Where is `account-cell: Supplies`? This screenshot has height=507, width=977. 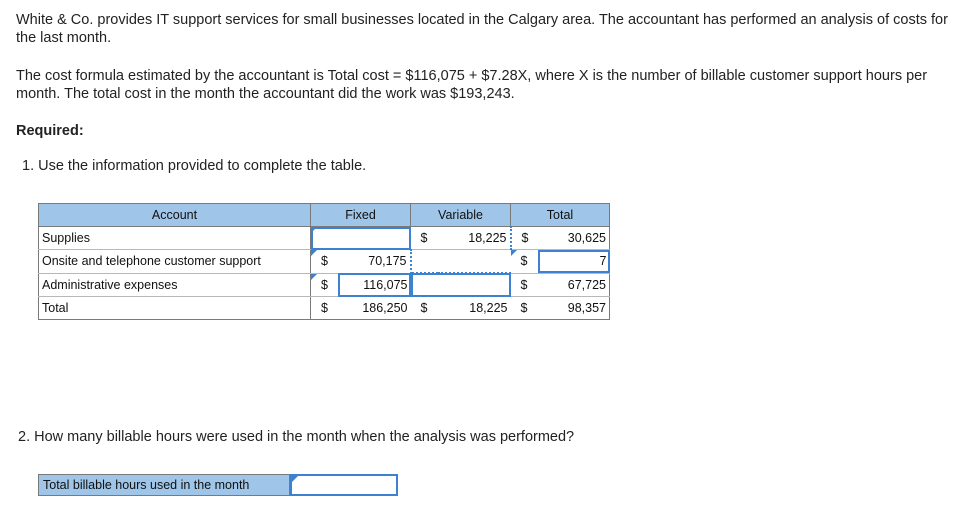 account-cell: Supplies is located at coordinates (174, 238).